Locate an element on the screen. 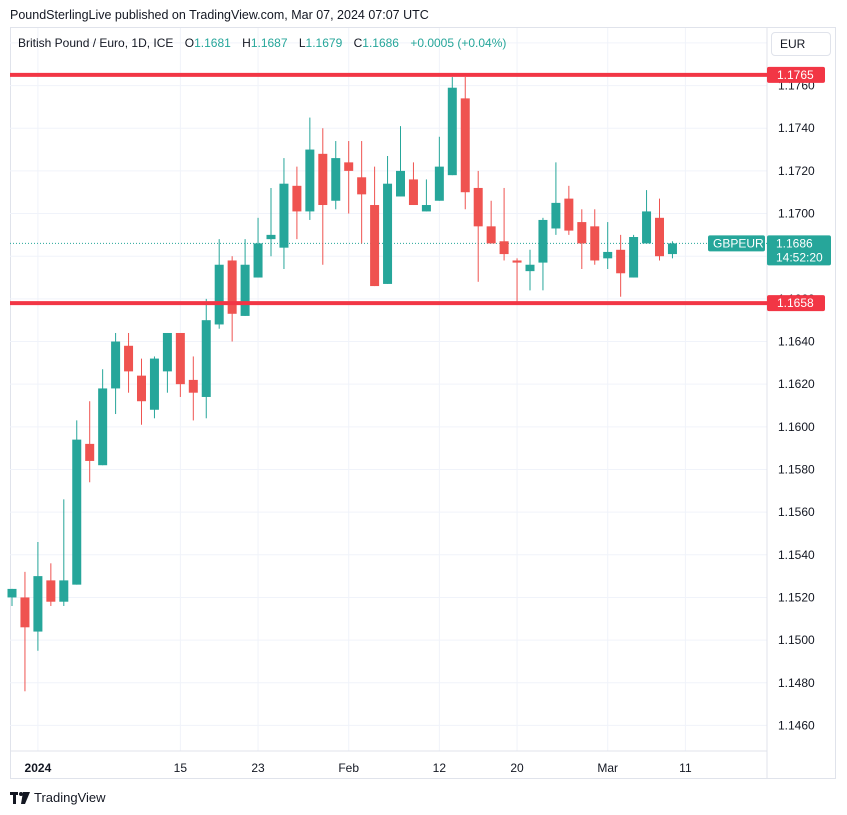  tradingview-logo-icon is located at coordinates (20, 797).